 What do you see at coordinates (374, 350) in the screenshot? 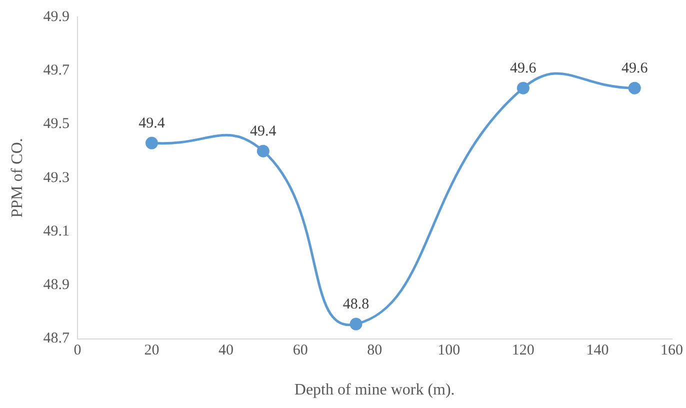
I see `x-tick-label: 80` at bounding box center [374, 350].